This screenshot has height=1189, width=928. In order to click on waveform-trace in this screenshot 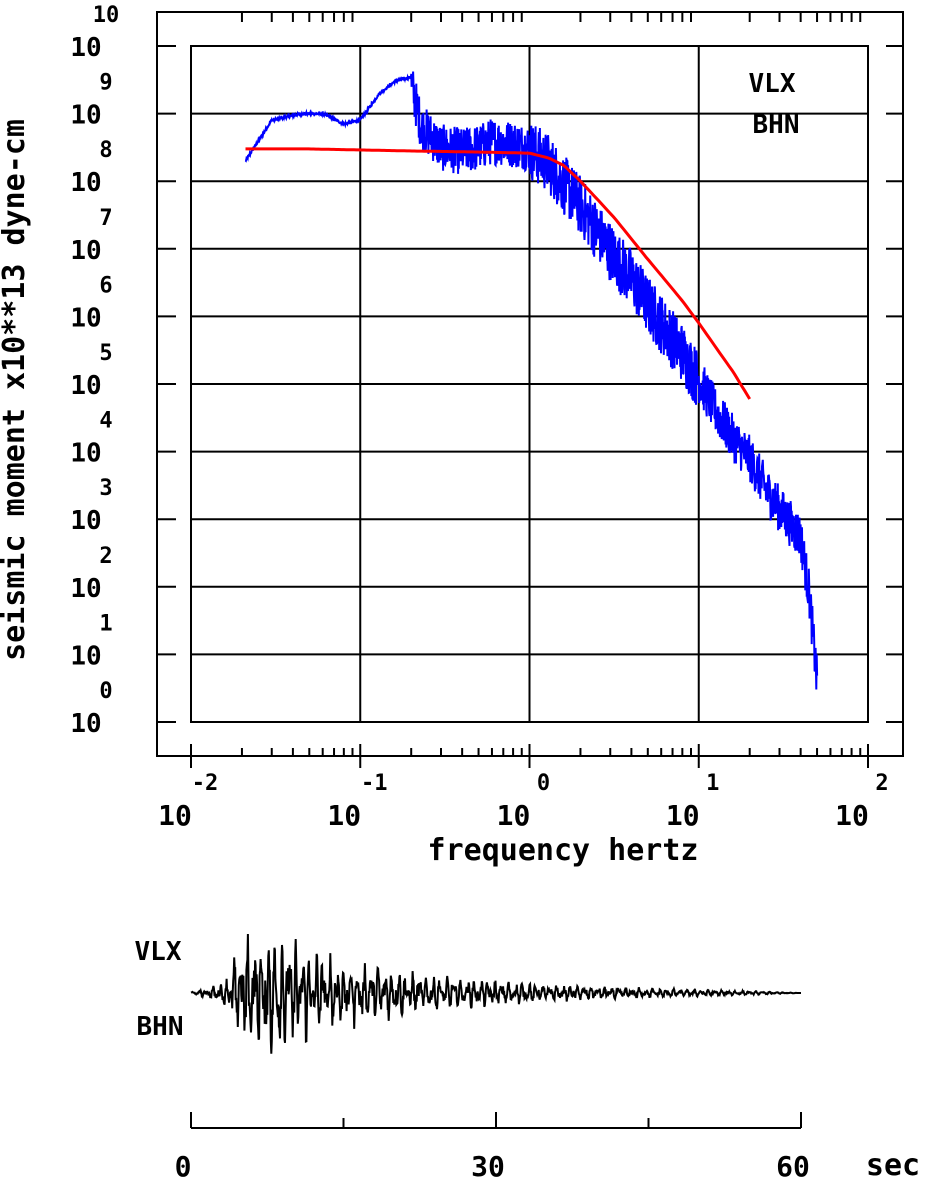, I will do `click(495, 993)`.